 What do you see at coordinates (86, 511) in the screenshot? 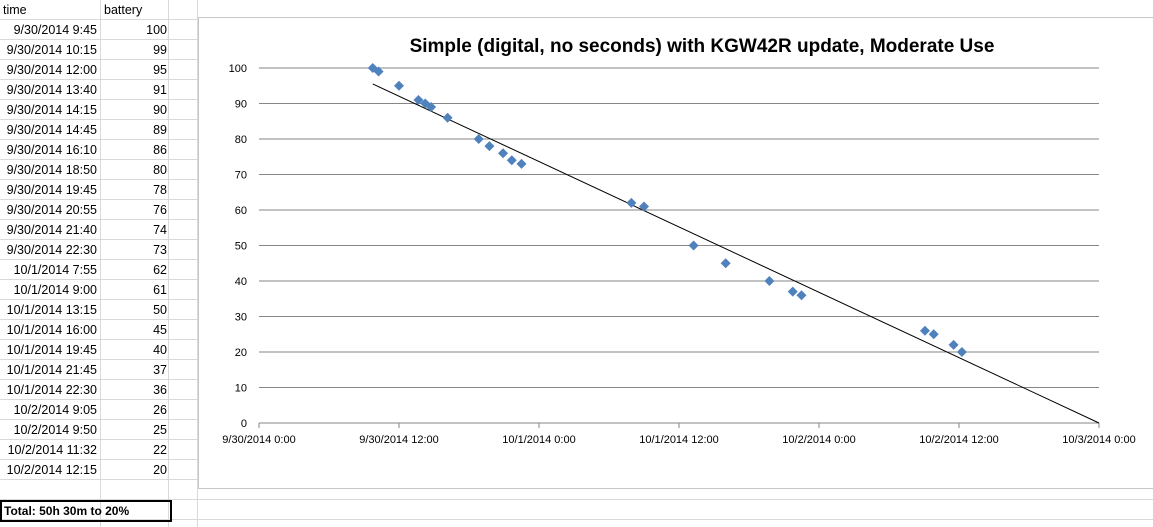
I see `total-cell: Total: 50h 30m to 20%` at bounding box center [86, 511].